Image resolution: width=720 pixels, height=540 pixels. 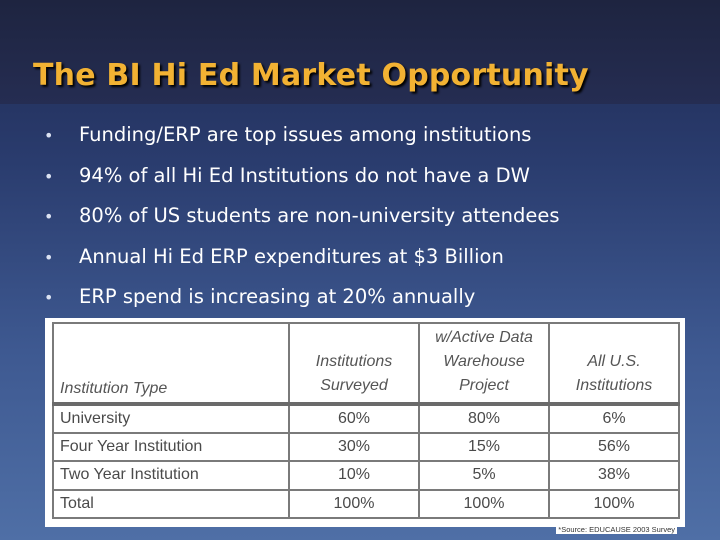 I want to click on cell-dw-project: 80%, so click(x=484, y=418).